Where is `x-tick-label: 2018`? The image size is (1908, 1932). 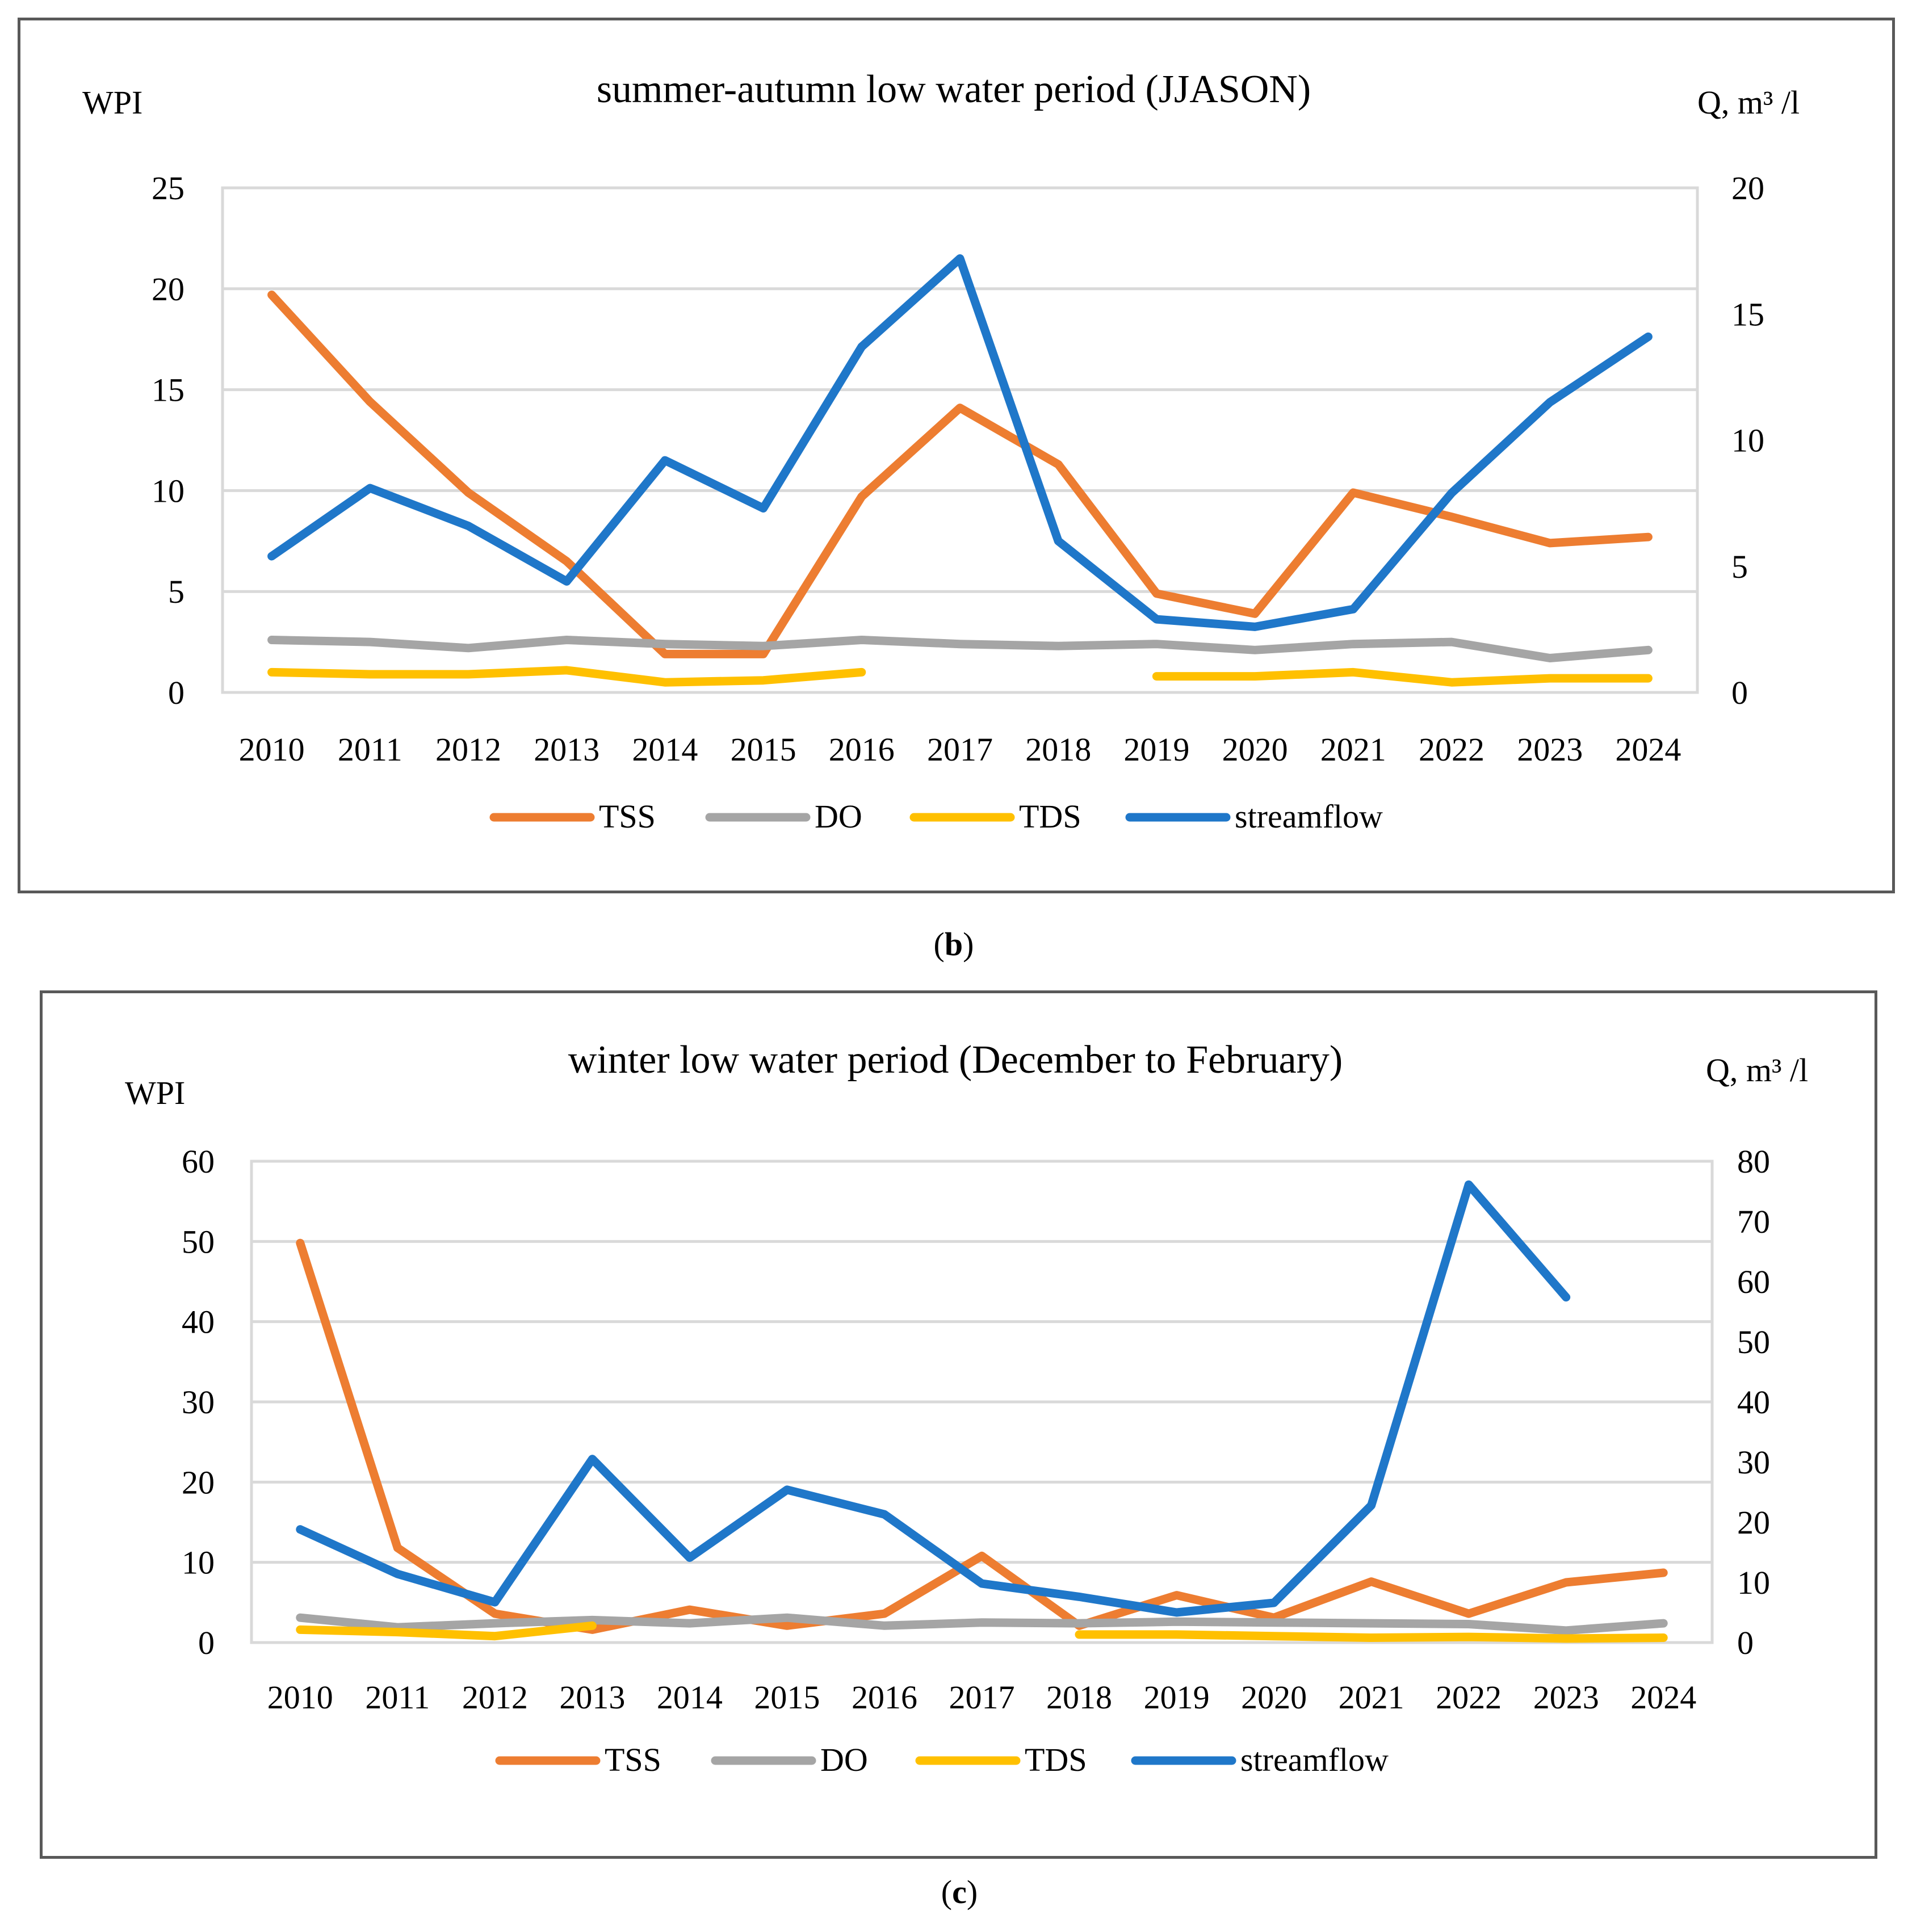 x-tick-label: 2018 is located at coordinates (1058, 749).